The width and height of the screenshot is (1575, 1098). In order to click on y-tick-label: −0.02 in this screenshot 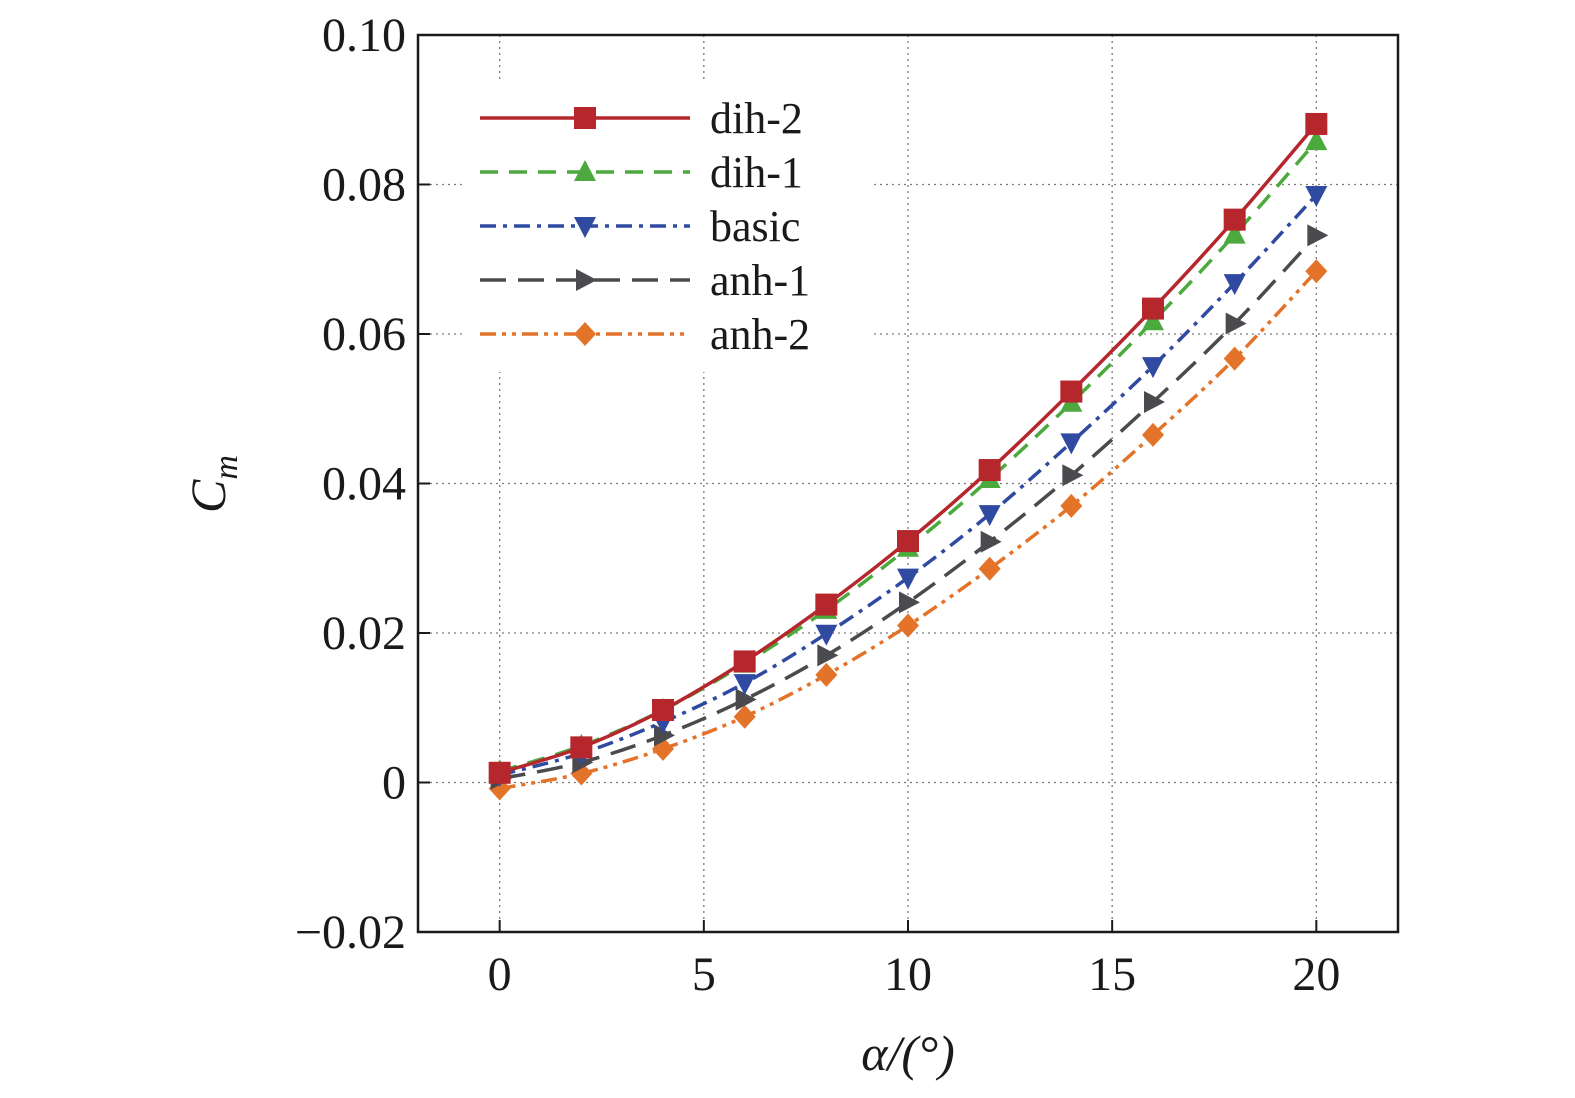, I will do `click(350, 932)`.